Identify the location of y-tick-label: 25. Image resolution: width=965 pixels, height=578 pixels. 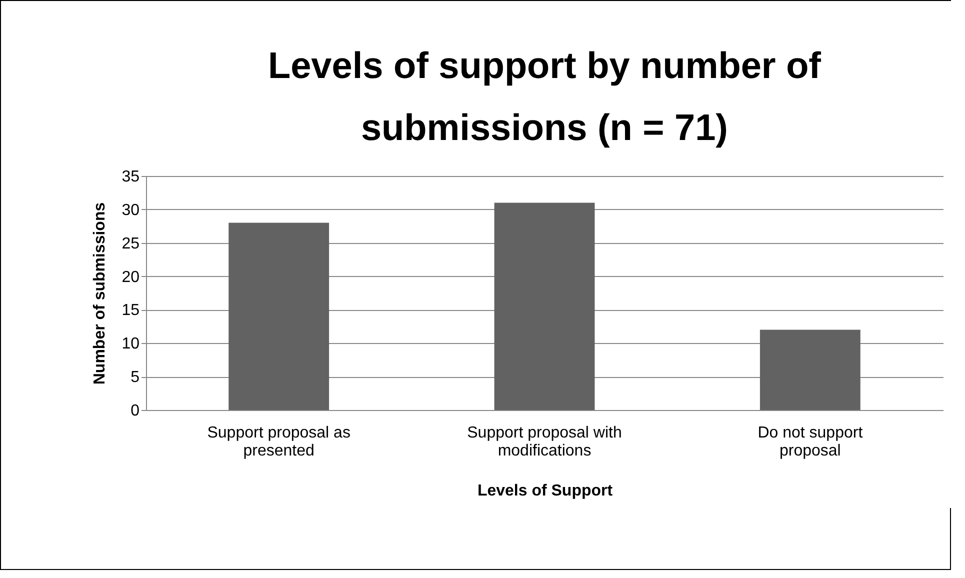
(131, 243).